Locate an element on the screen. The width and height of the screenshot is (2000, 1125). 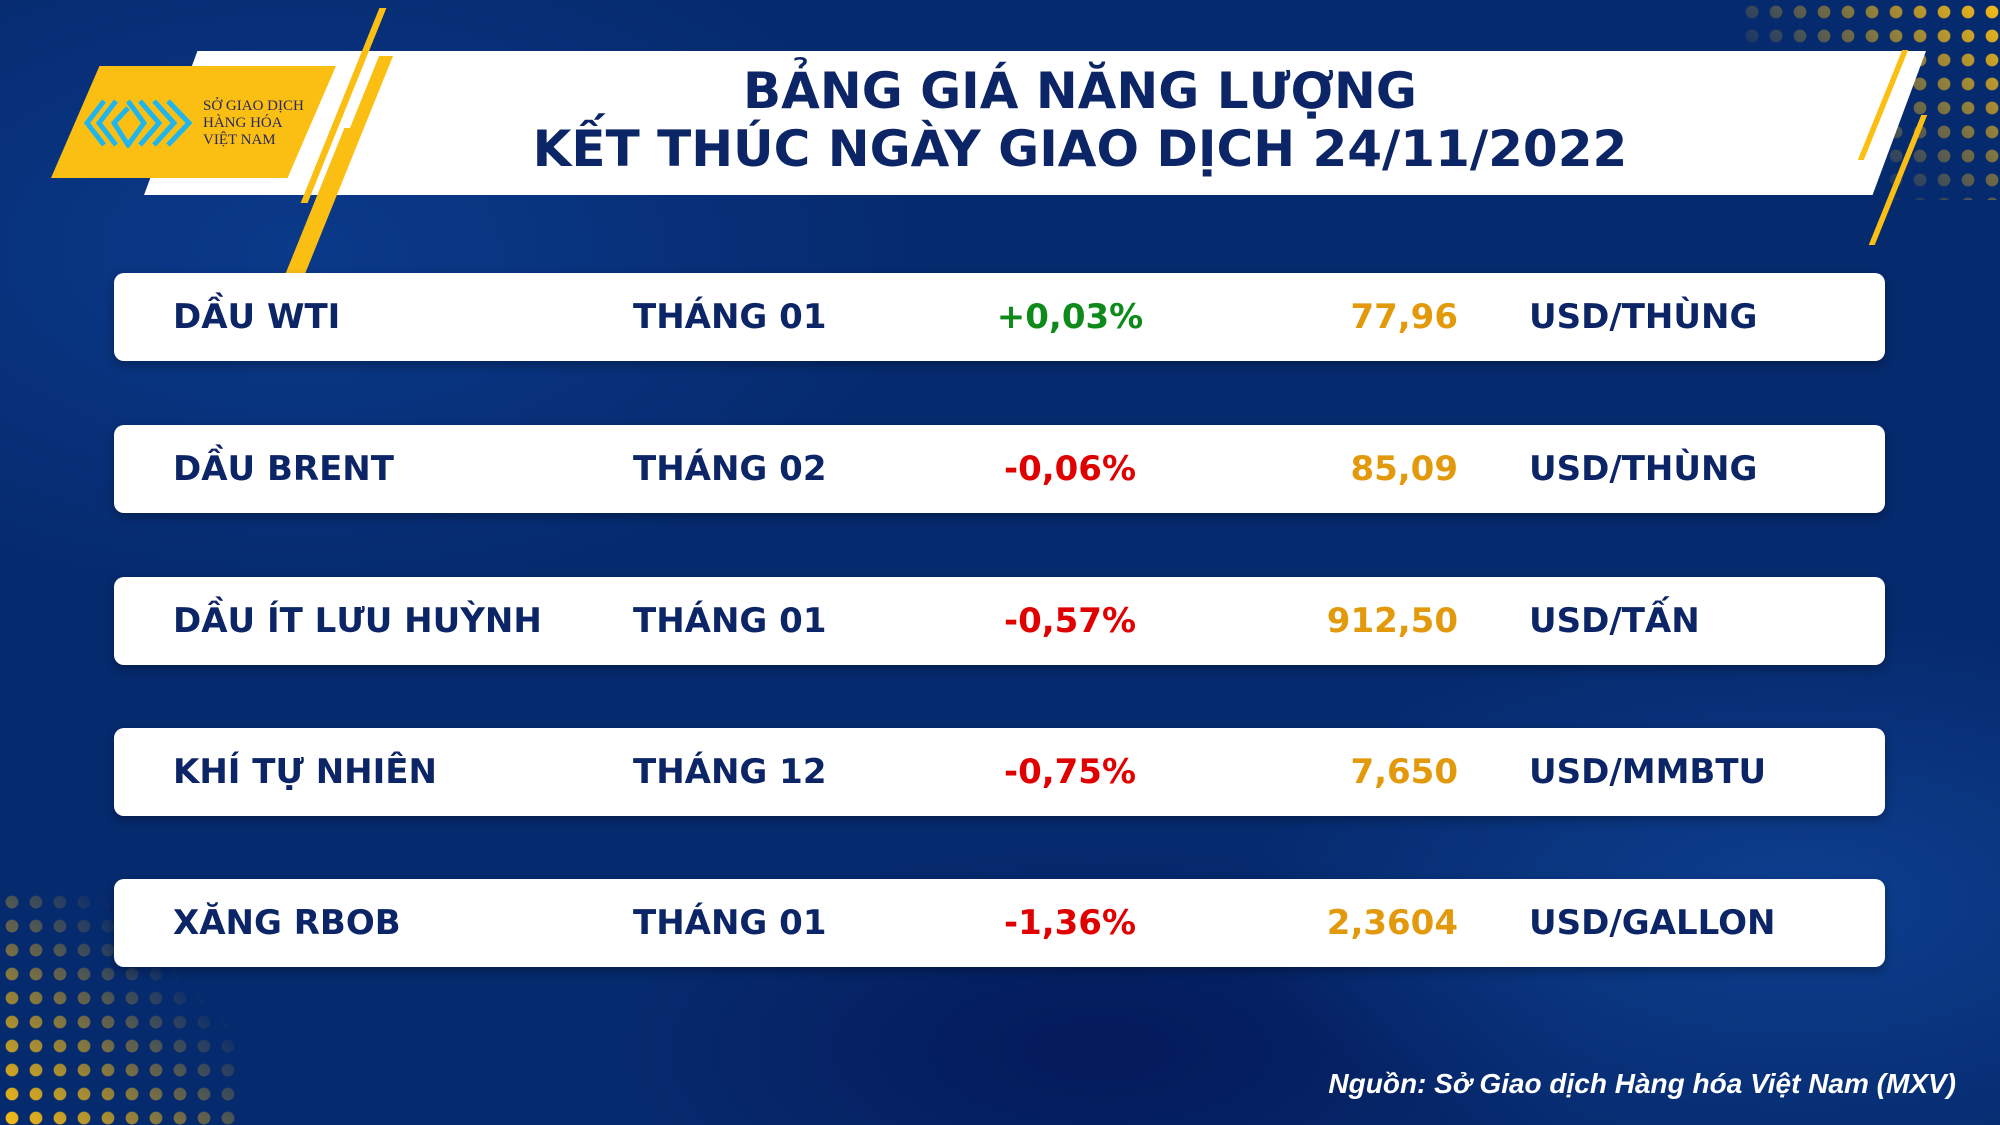
price: 912,50 is located at coordinates (1392, 621).